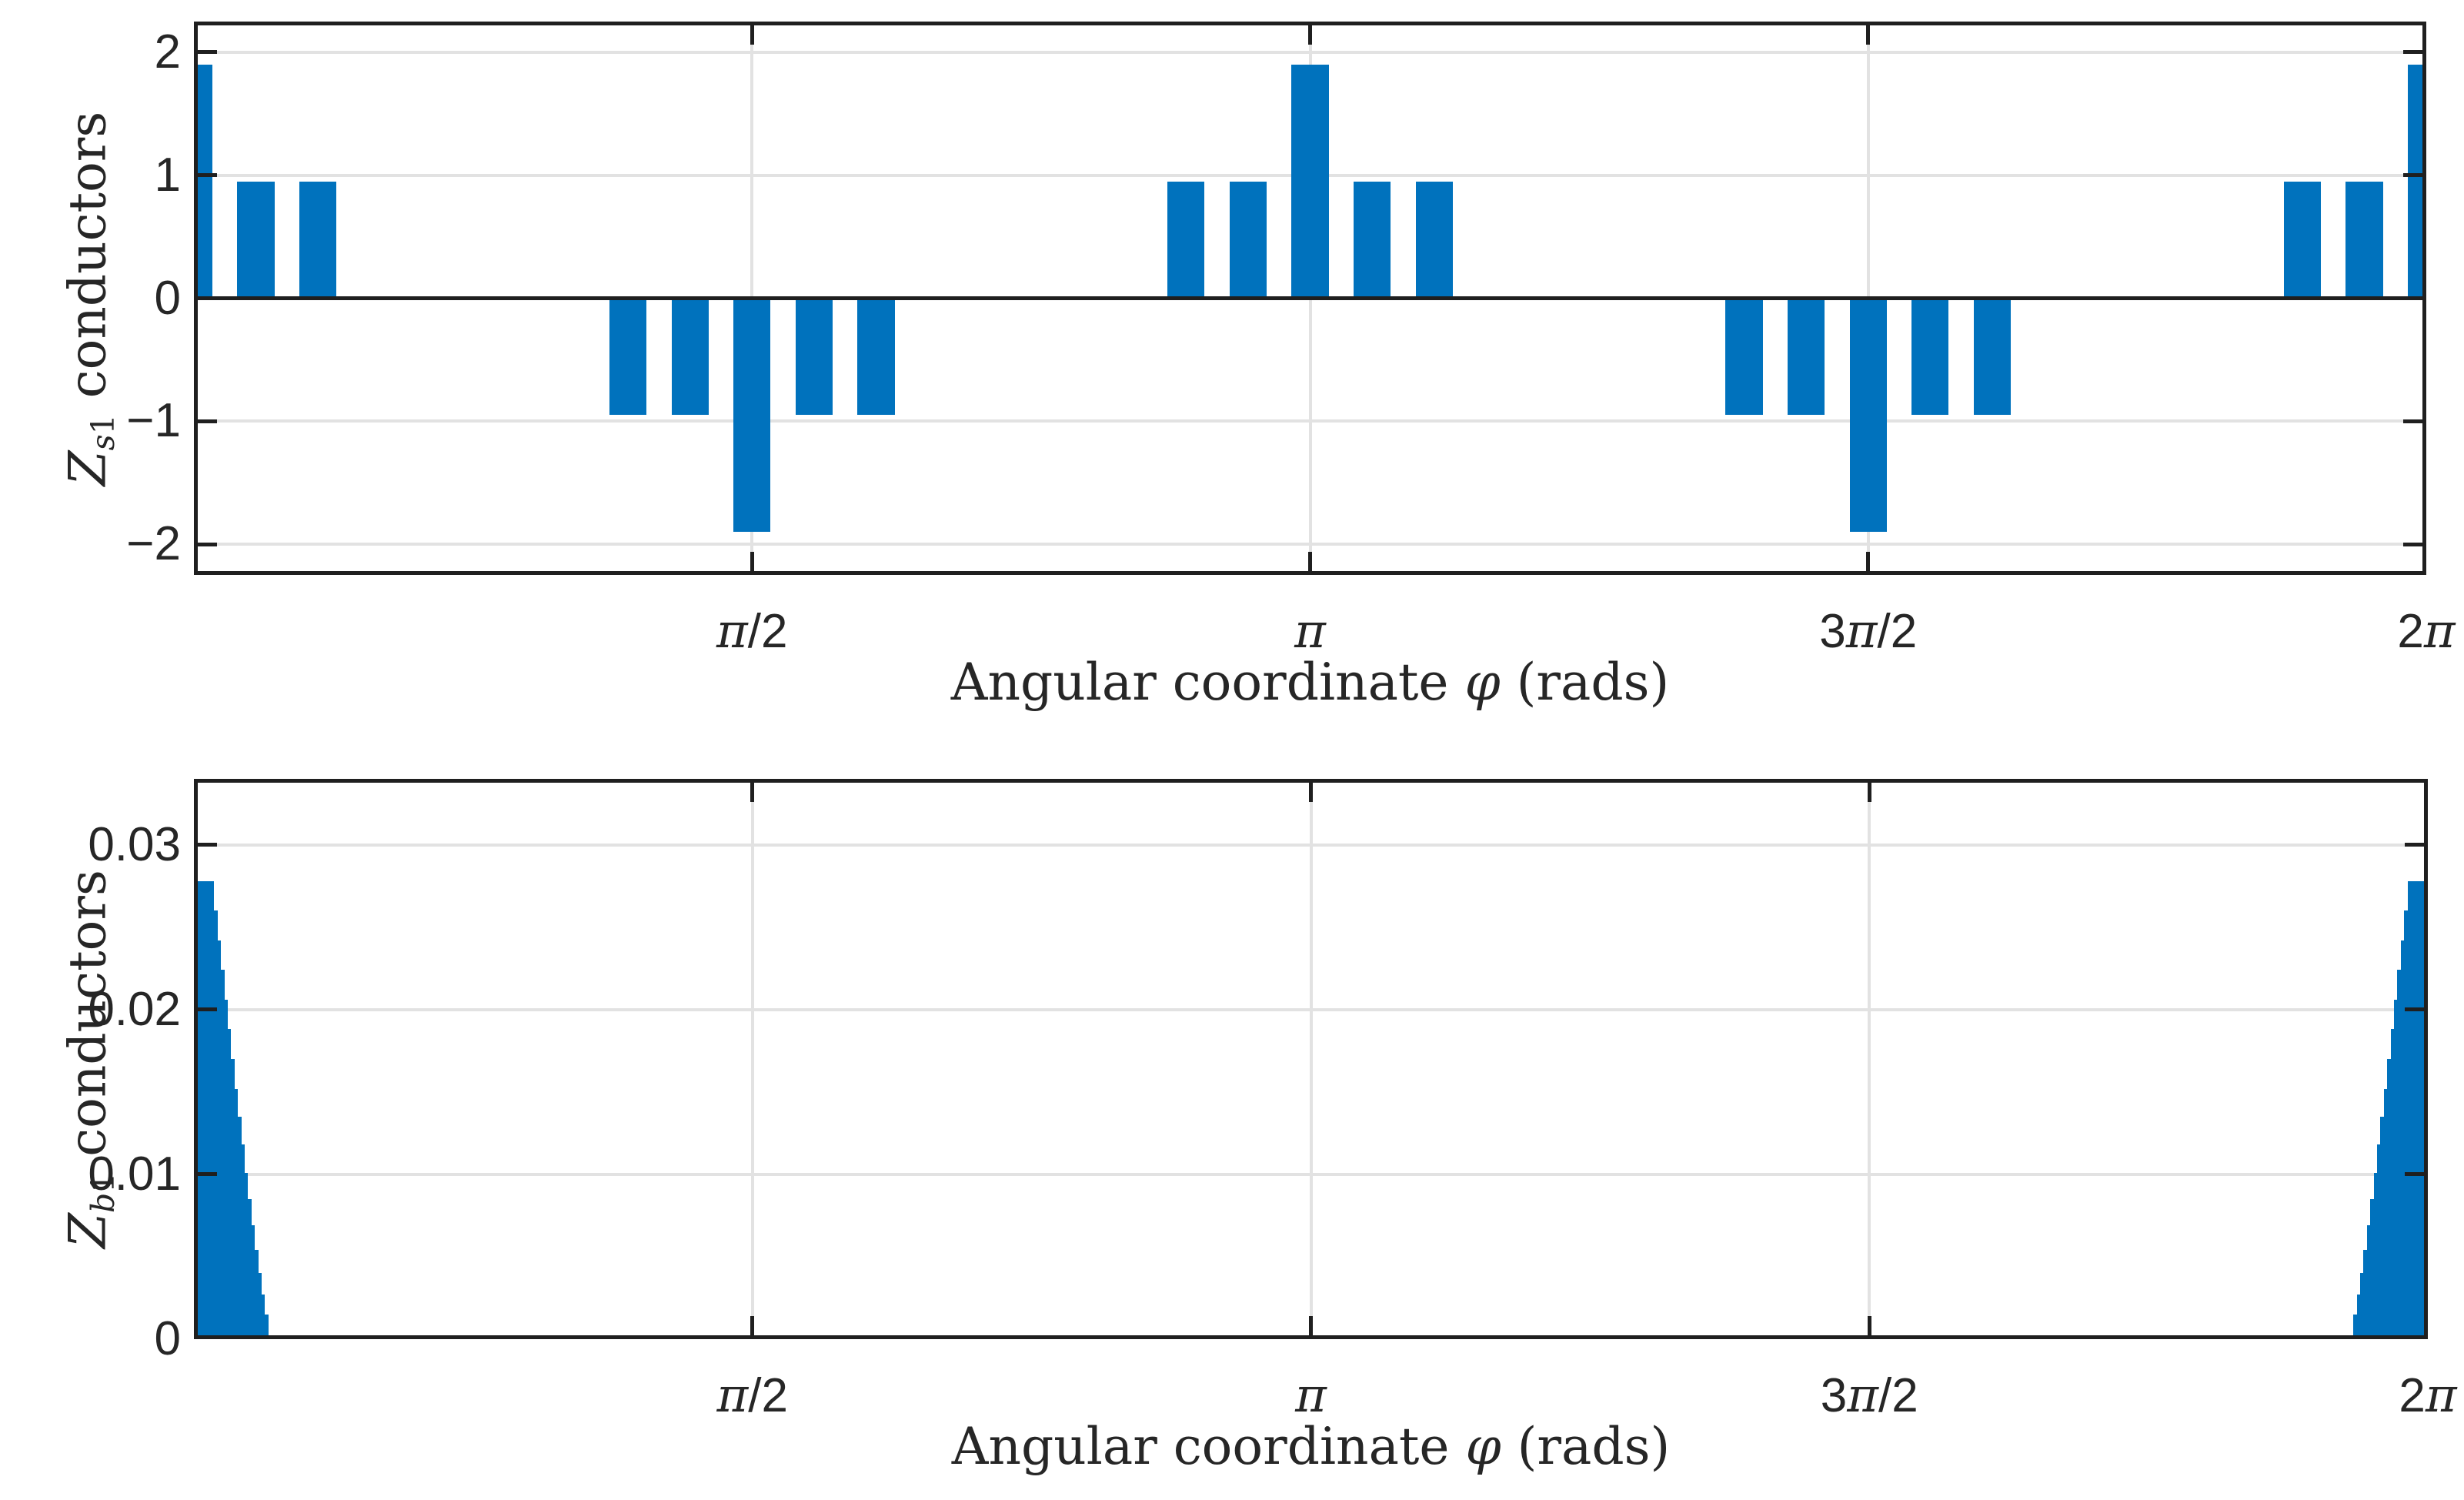 Image resolution: width=2464 pixels, height=1500 pixels. What do you see at coordinates (134, 1009) in the screenshot?
I see `y-tick-label: 0.02` at bounding box center [134, 1009].